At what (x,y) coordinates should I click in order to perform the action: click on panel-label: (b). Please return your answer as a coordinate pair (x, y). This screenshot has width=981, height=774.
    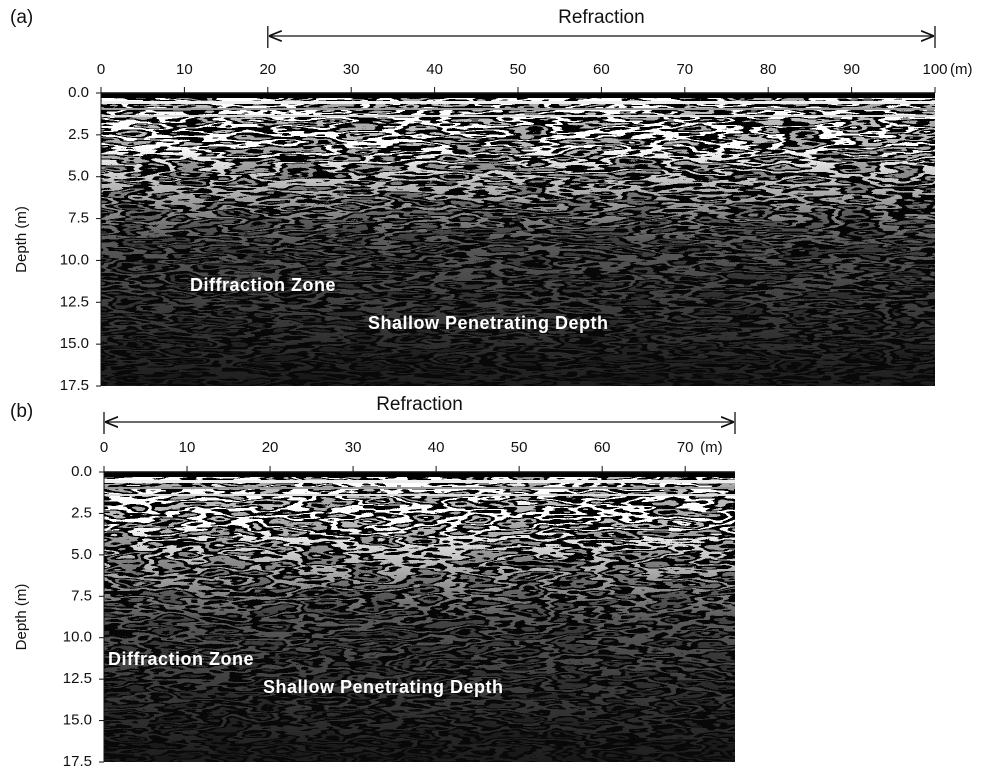
    Looking at the image, I should click on (21, 411).